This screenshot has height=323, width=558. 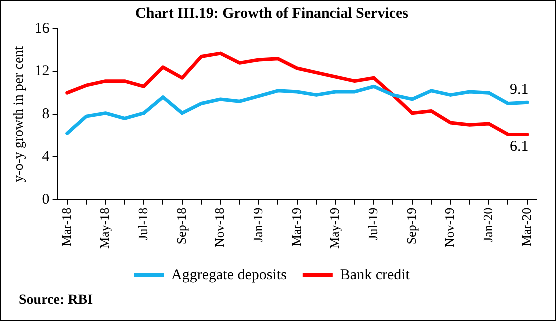 What do you see at coordinates (142, 224) in the screenshot?
I see `x-tick-label: Jul-18` at bounding box center [142, 224].